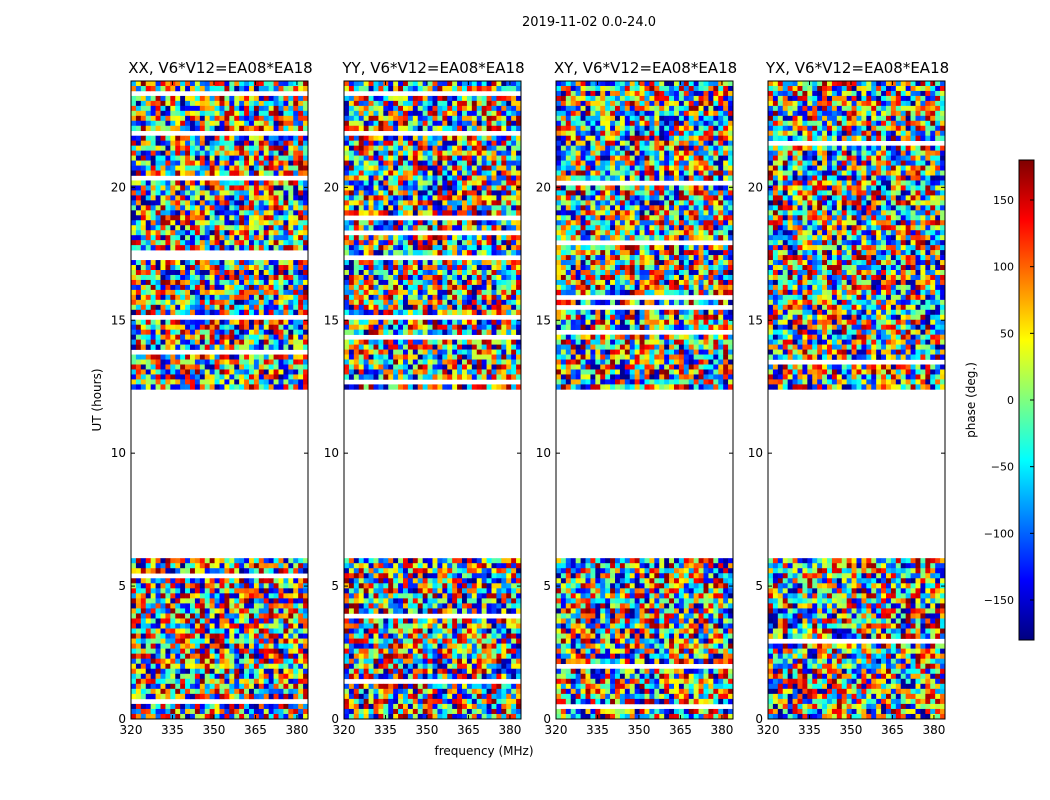 This screenshot has height=800, width=1050. Describe the element at coordinates (999, 600) in the screenshot. I see `colorbar-tick-label: −150` at that location.